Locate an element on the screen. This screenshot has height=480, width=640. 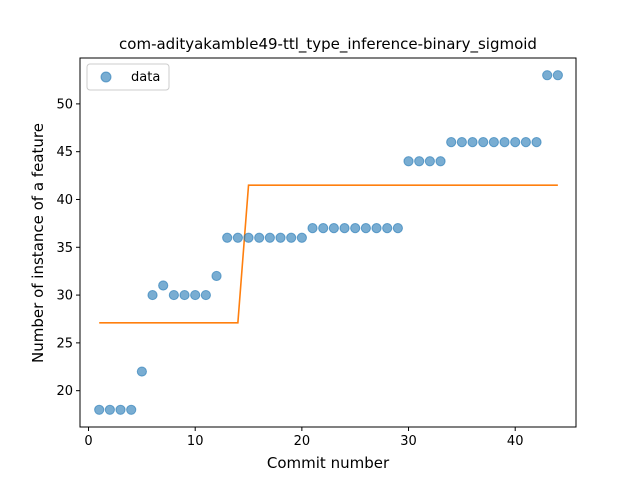
y-tick-label: 25 is located at coordinates (64, 343).